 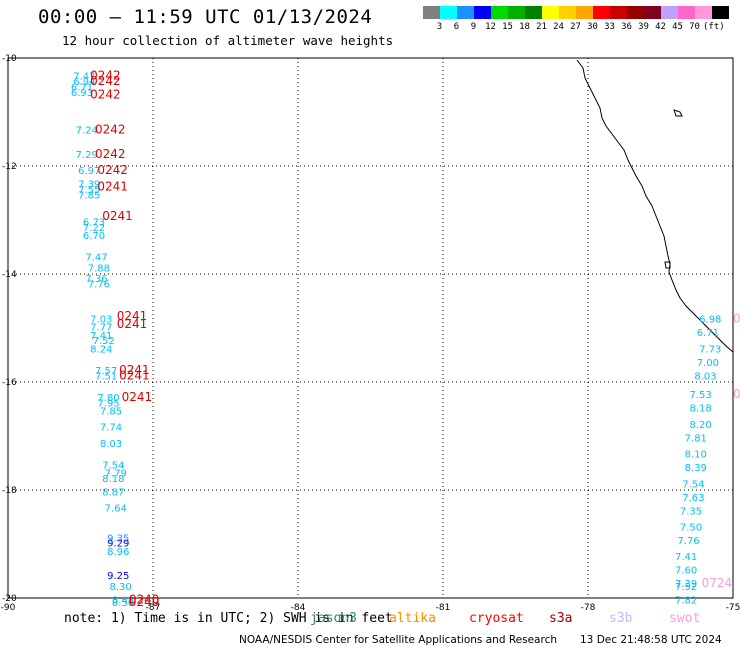 I want to click on wave-height-value: 7.80, so click(x=108, y=398).